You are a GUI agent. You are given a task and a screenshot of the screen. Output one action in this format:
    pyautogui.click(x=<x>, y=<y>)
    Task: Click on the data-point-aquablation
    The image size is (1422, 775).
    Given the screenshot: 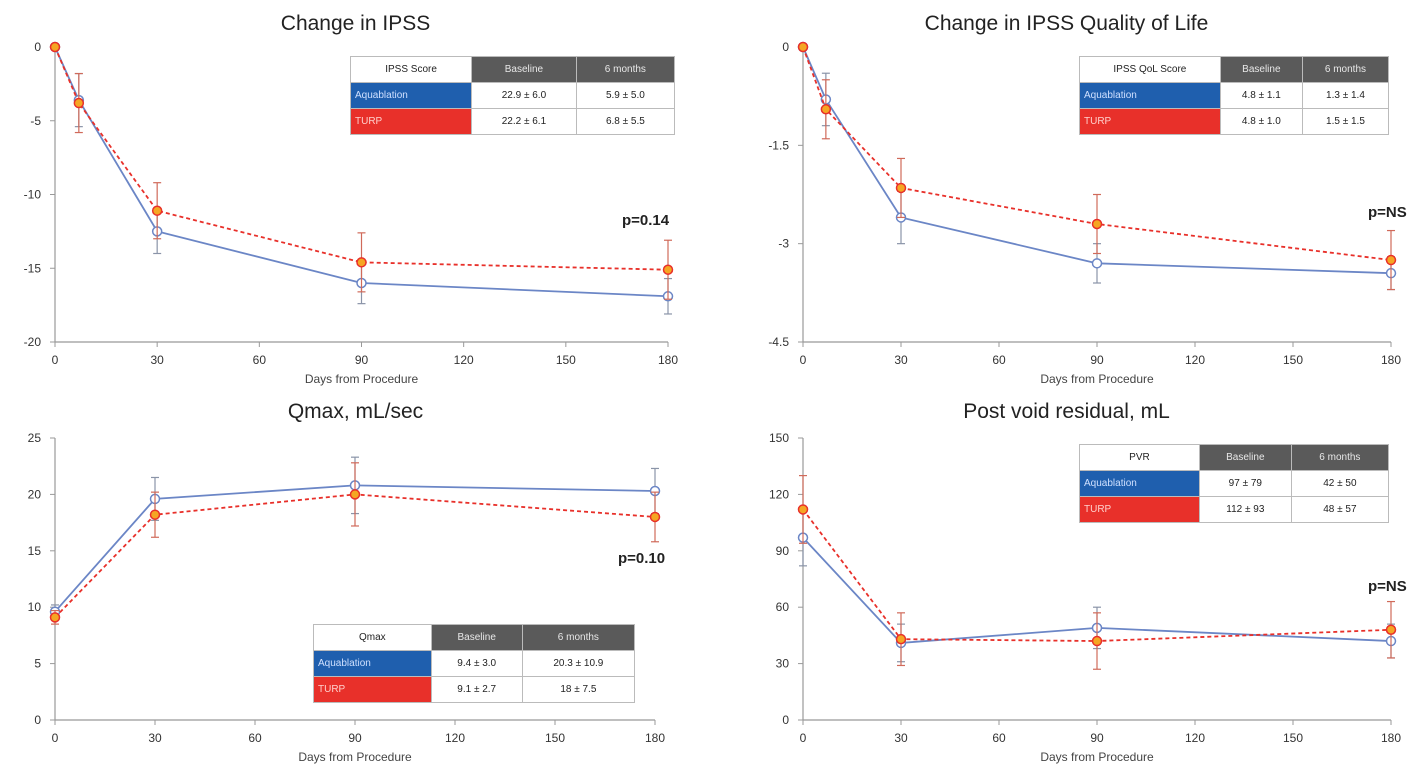 What is the action you would take?
    pyautogui.click(x=1097, y=263)
    